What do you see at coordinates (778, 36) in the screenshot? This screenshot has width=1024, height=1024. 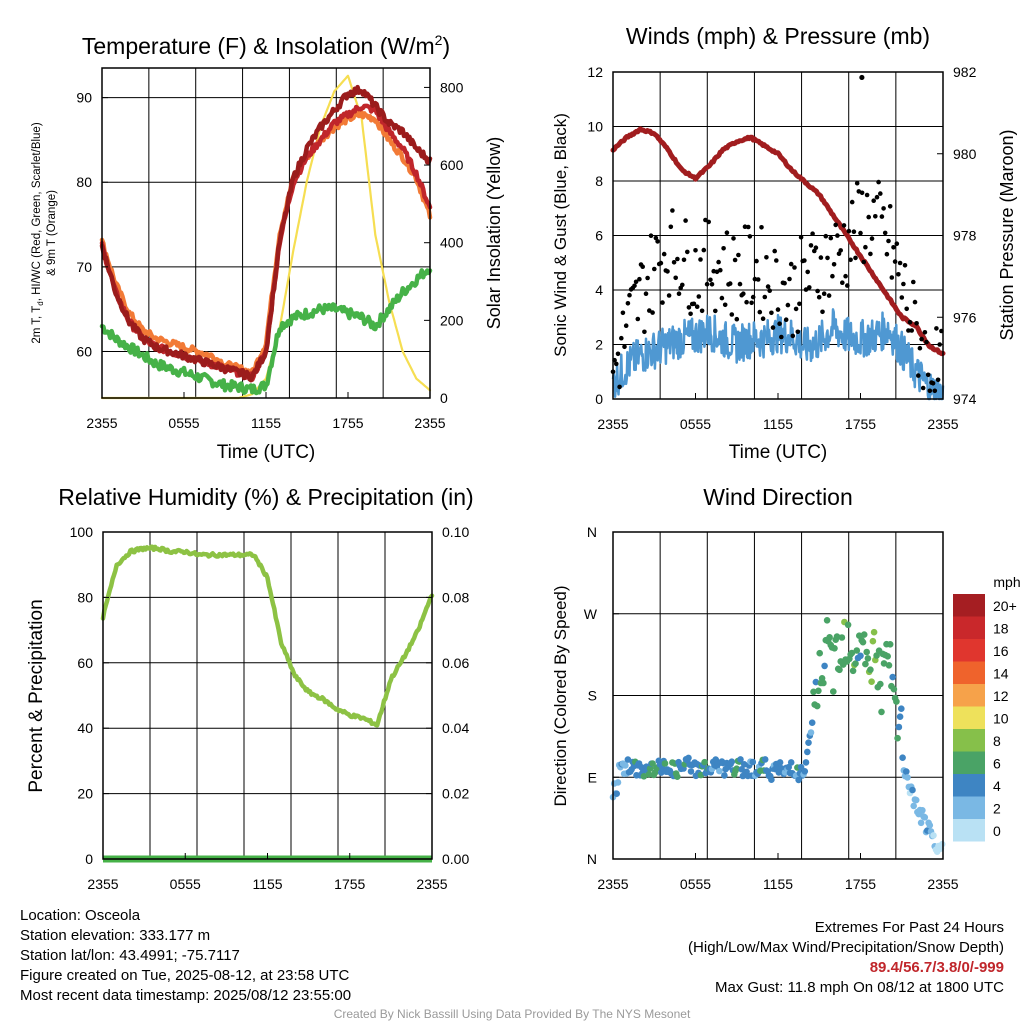 I see `winds-title: Winds (mph) & Pressure (mb)` at bounding box center [778, 36].